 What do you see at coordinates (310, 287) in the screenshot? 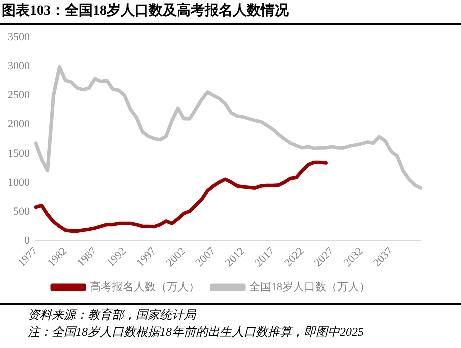
I see `legend-label: 全国18岁人口数（万人）` at bounding box center [310, 287].